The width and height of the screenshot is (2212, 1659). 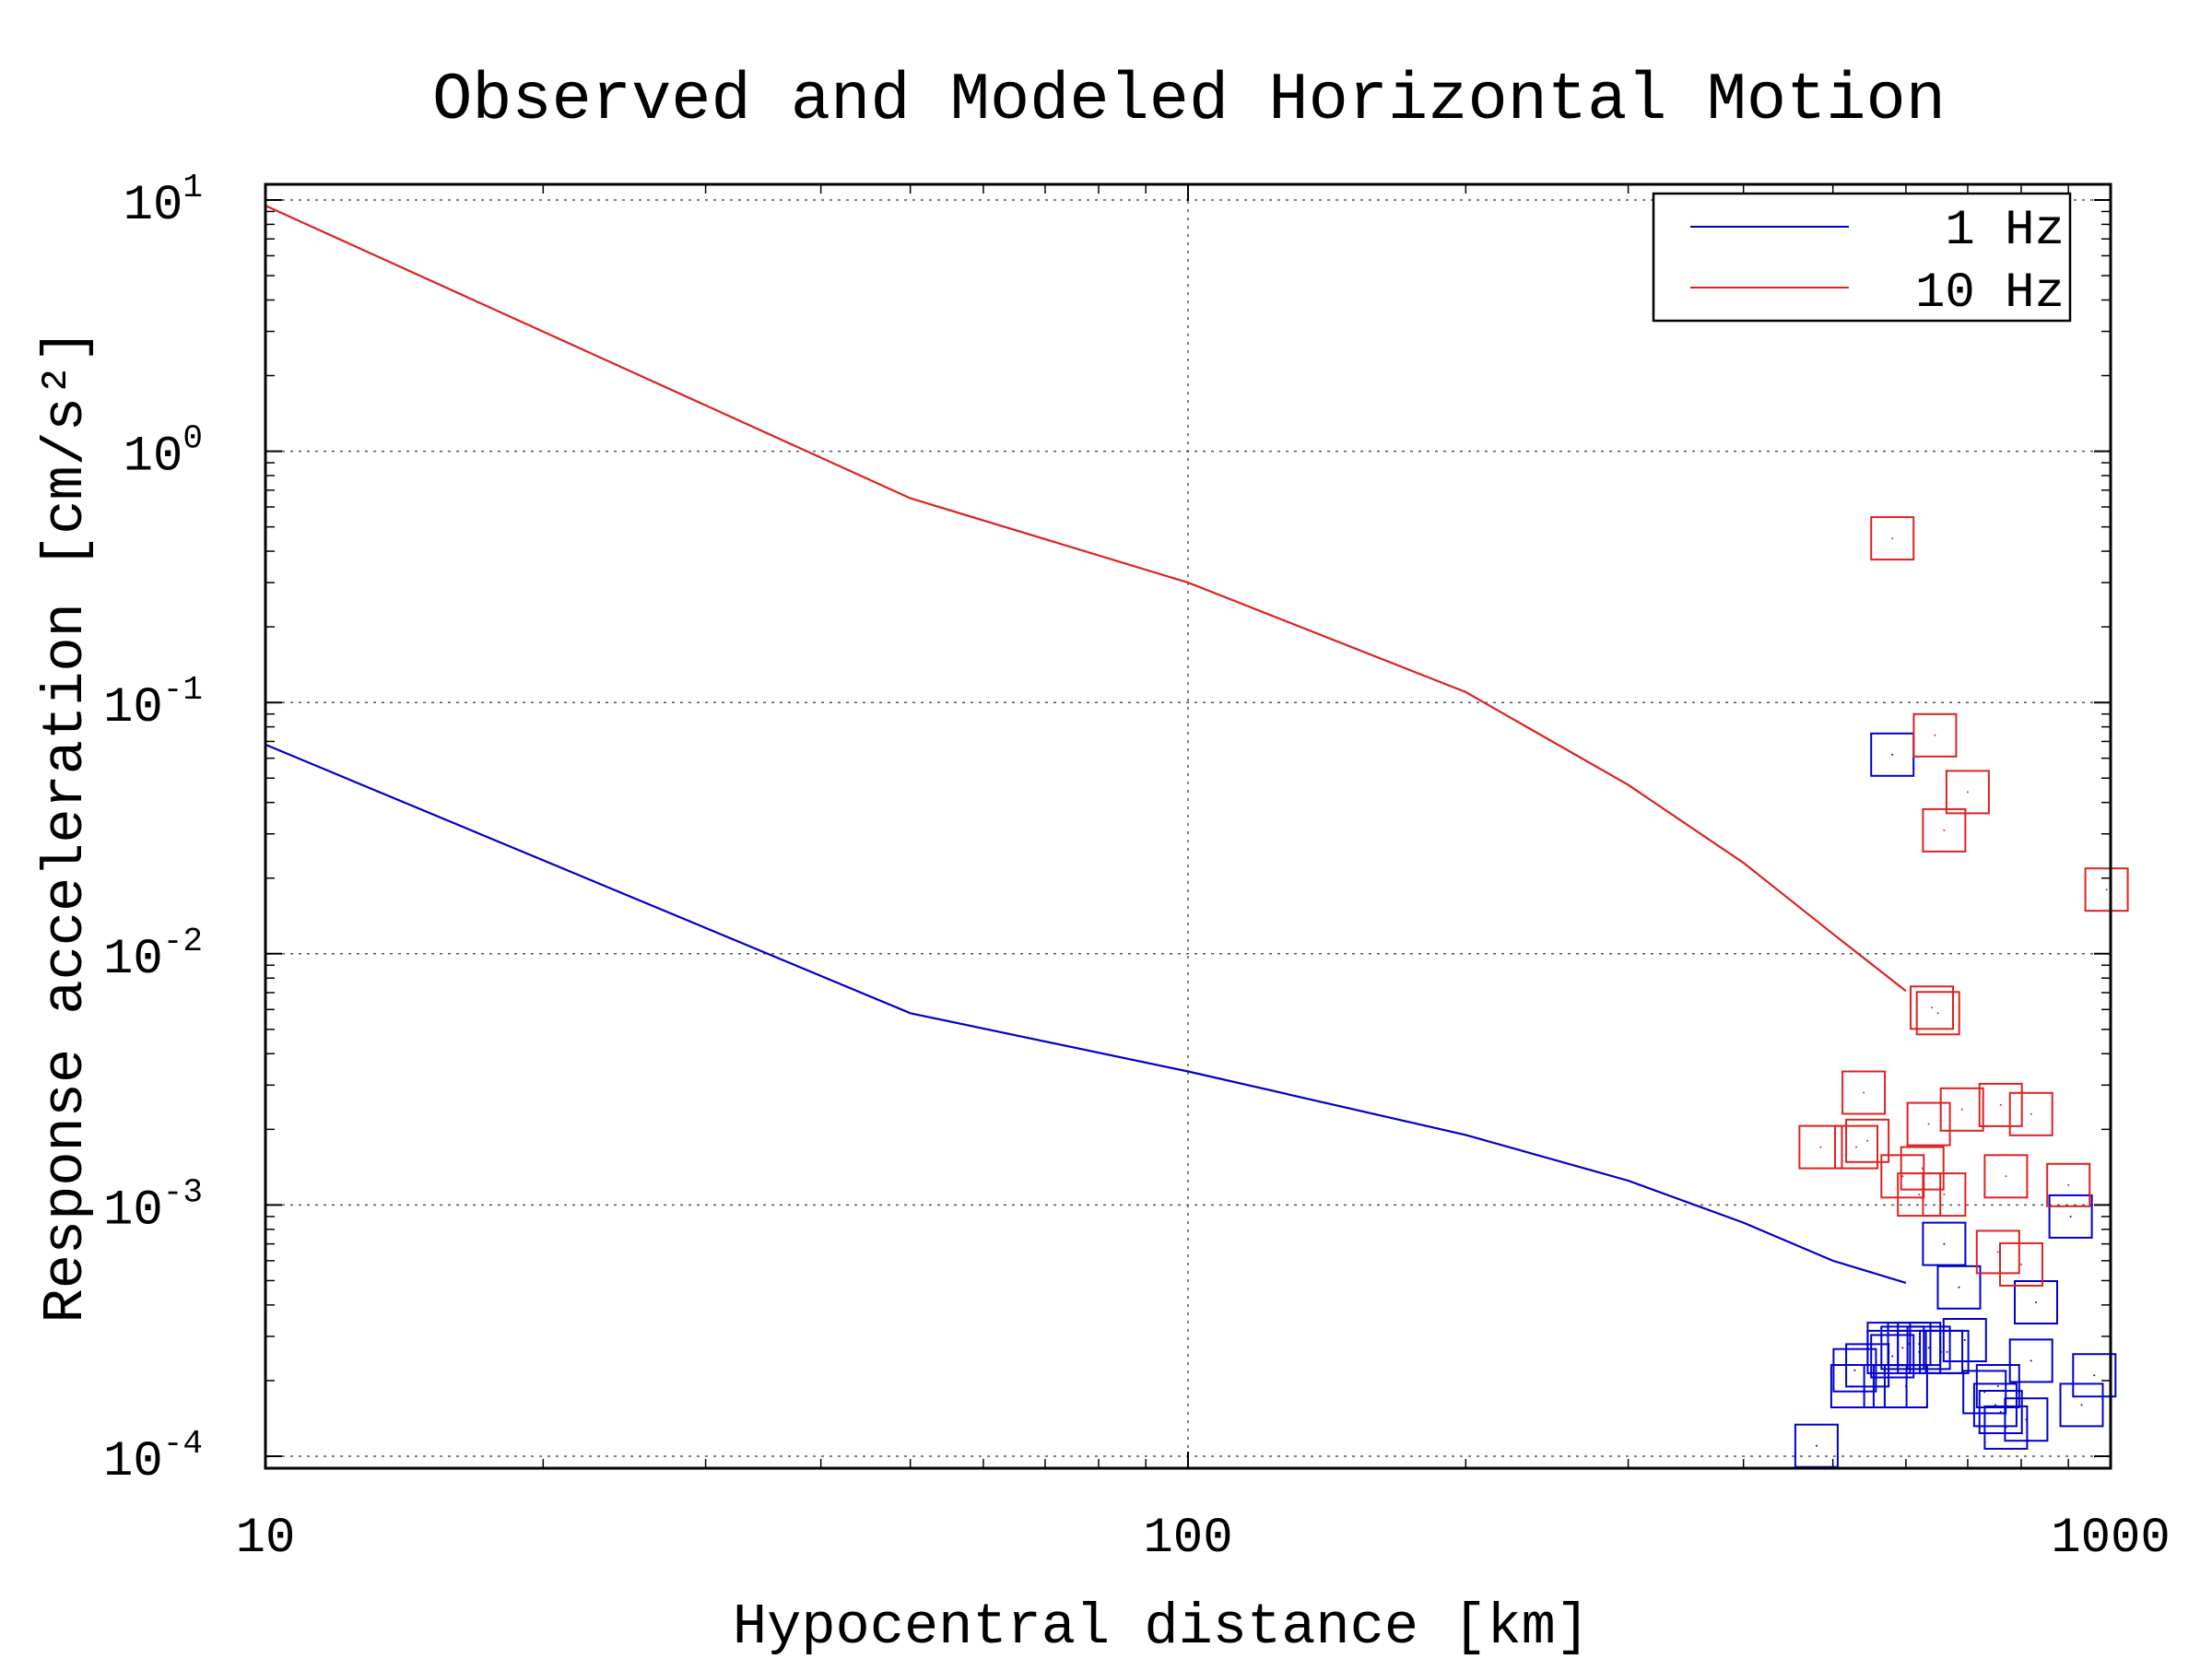 What do you see at coordinates (266, 1539) in the screenshot?
I see `x-tick-label: 10` at bounding box center [266, 1539].